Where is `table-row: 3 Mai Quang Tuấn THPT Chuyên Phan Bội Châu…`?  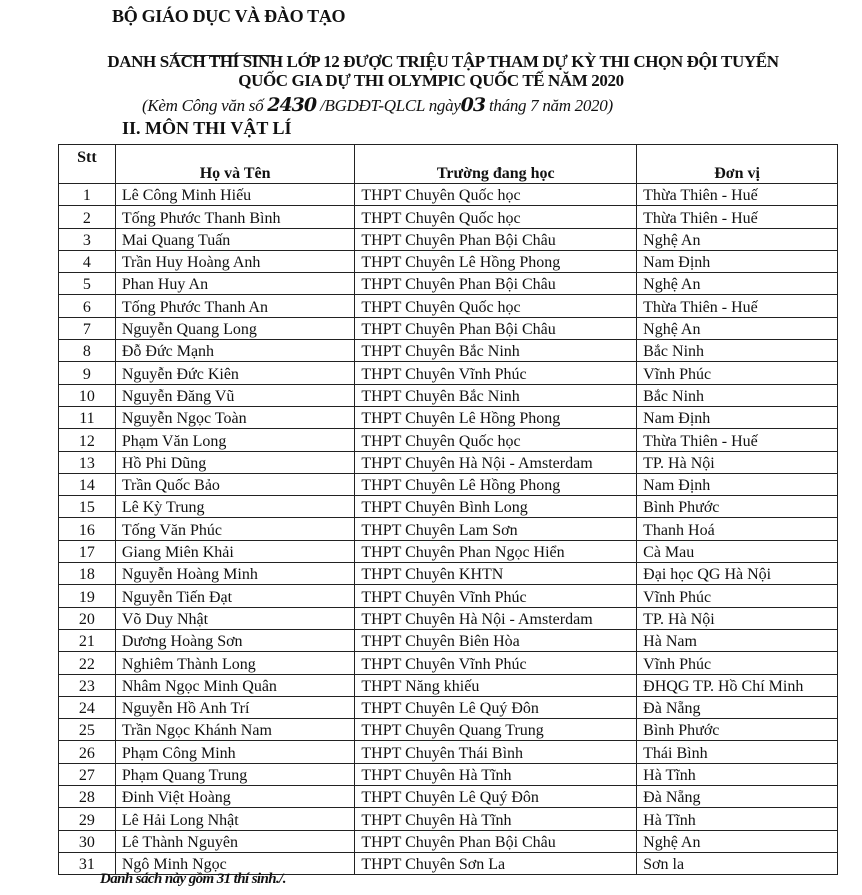 table-row: 3 Mai Quang Tuấn THPT Chuyên Phan Bội Châu… is located at coordinates (448, 239).